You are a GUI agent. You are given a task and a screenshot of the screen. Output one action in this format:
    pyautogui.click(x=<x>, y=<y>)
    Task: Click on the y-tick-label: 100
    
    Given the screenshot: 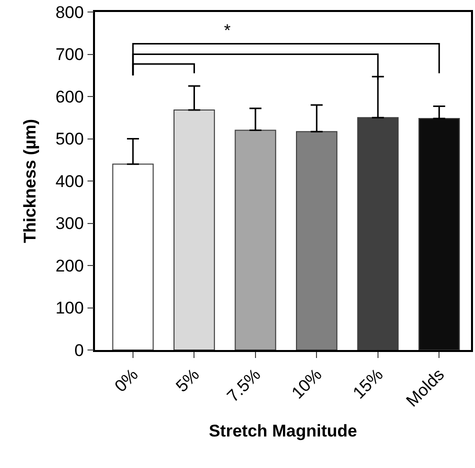 What is the action you would take?
    pyautogui.click(x=69, y=308)
    